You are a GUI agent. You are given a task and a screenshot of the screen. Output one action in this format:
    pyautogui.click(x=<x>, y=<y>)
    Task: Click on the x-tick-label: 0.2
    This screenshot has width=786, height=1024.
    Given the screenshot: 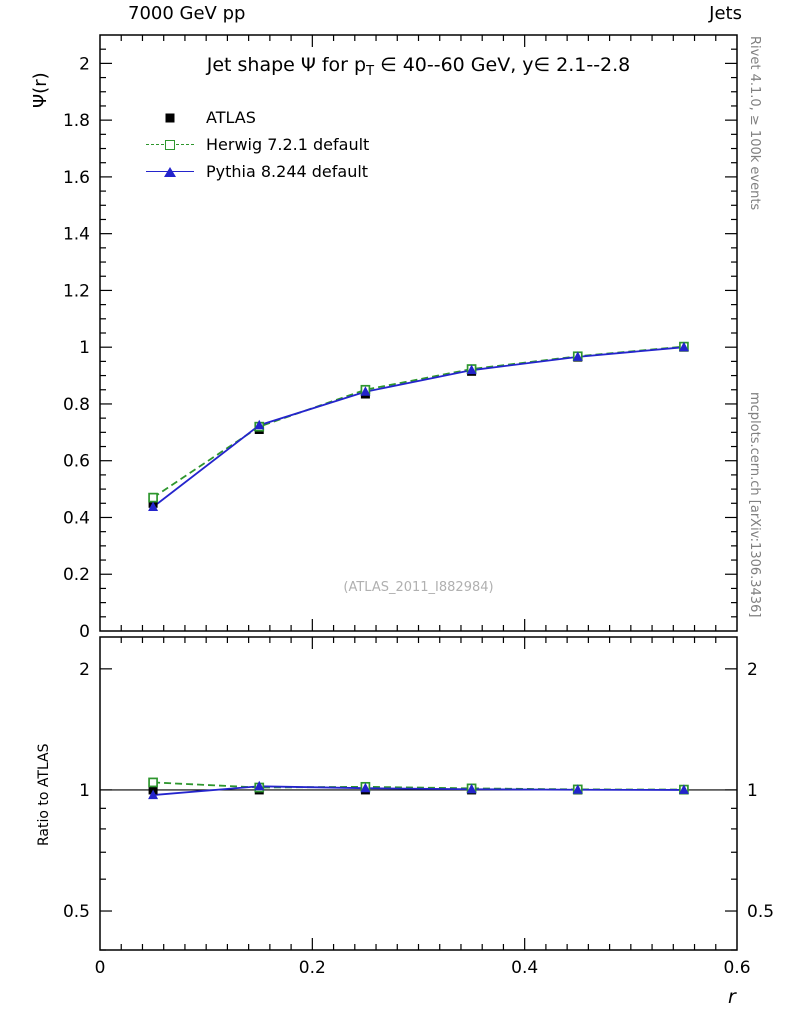 What is the action you would take?
    pyautogui.click(x=312, y=968)
    